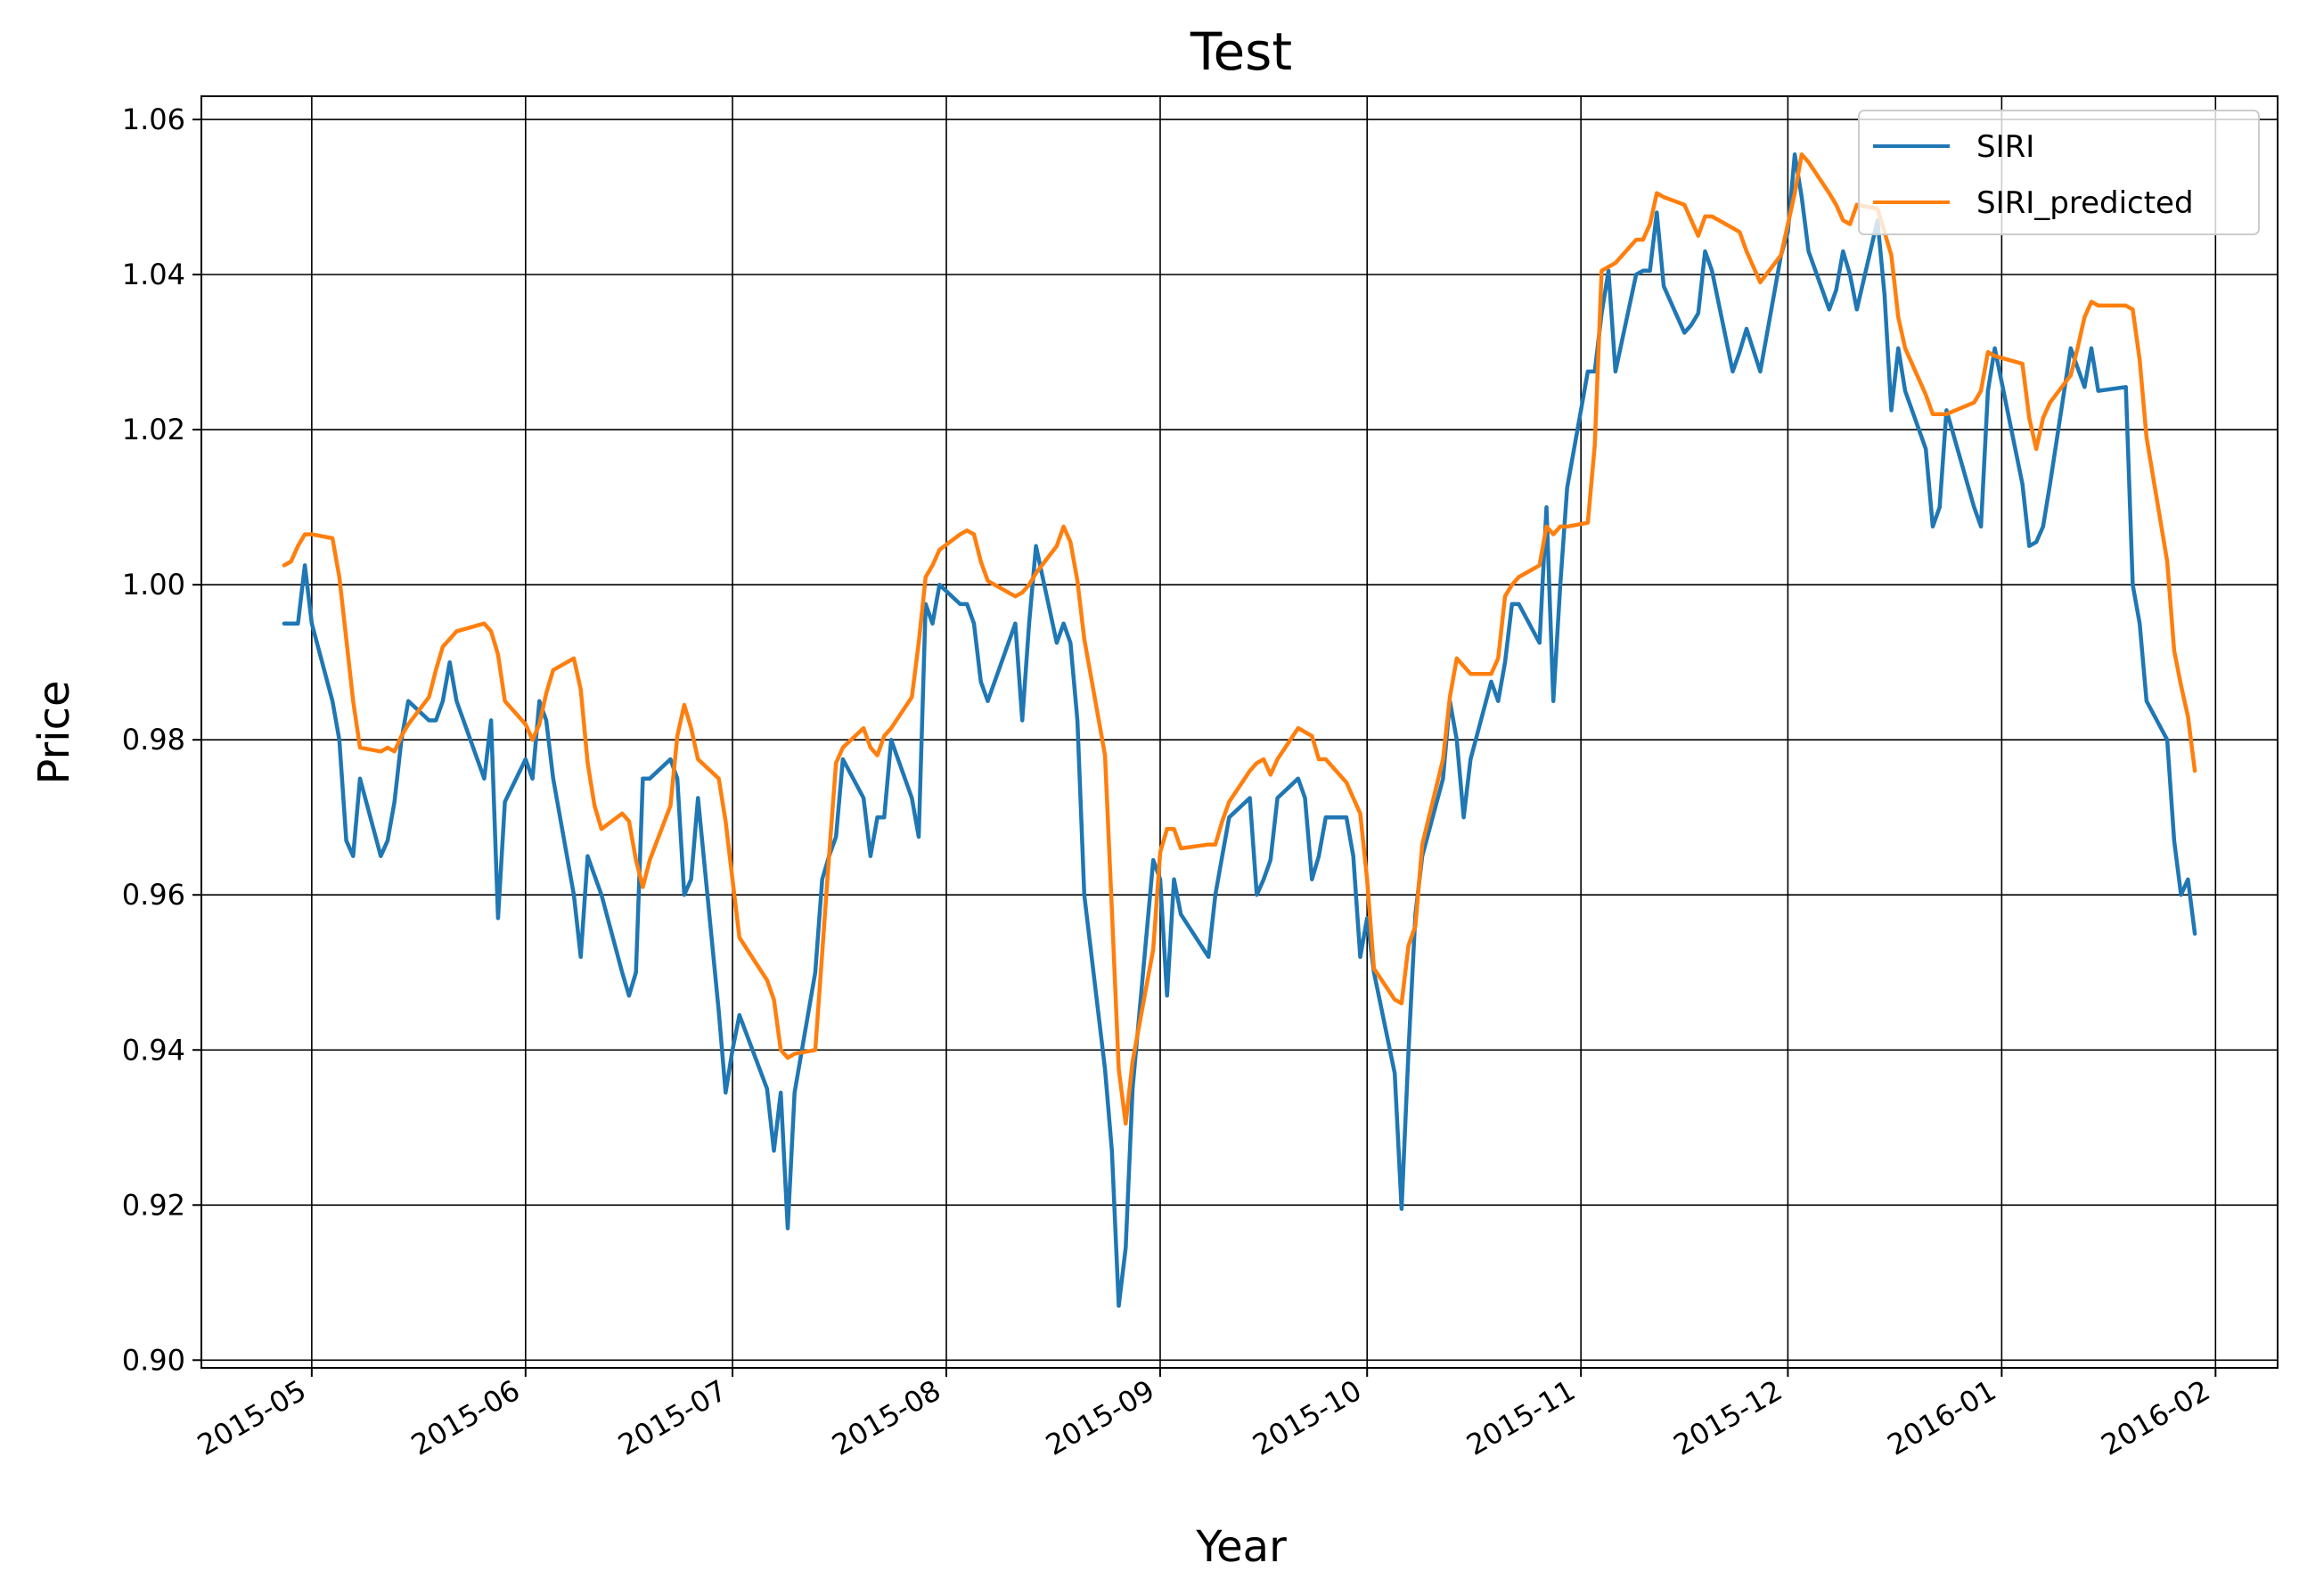 This screenshot has height=1596, width=2299. Describe the element at coordinates (153, 274) in the screenshot. I see `y-tick-label: 1.04` at that location.